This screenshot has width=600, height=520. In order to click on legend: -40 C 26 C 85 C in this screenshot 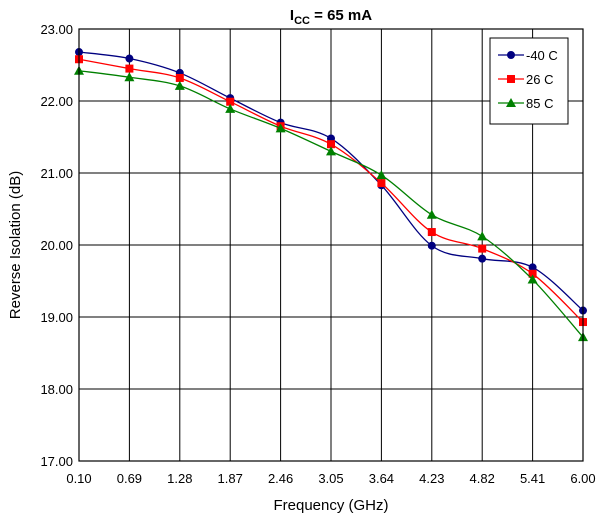, I will do `click(529, 81)`.